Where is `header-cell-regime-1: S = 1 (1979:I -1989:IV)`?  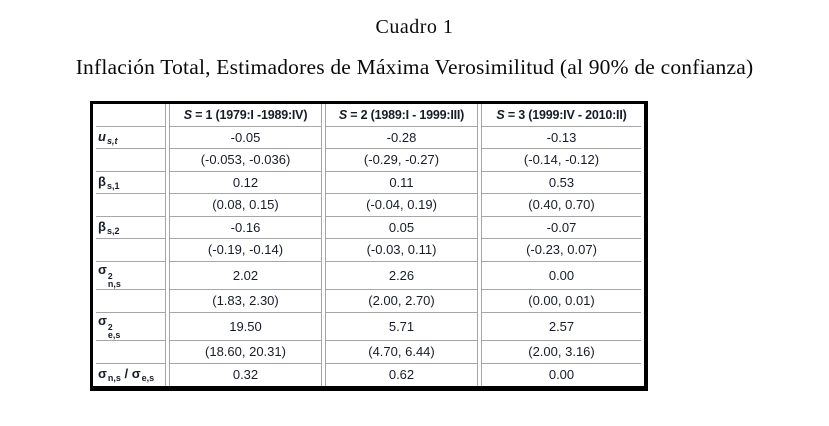 header-cell-regime-1: S = 1 (1979:I -1989:IV) is located at coordinates (245, 115).